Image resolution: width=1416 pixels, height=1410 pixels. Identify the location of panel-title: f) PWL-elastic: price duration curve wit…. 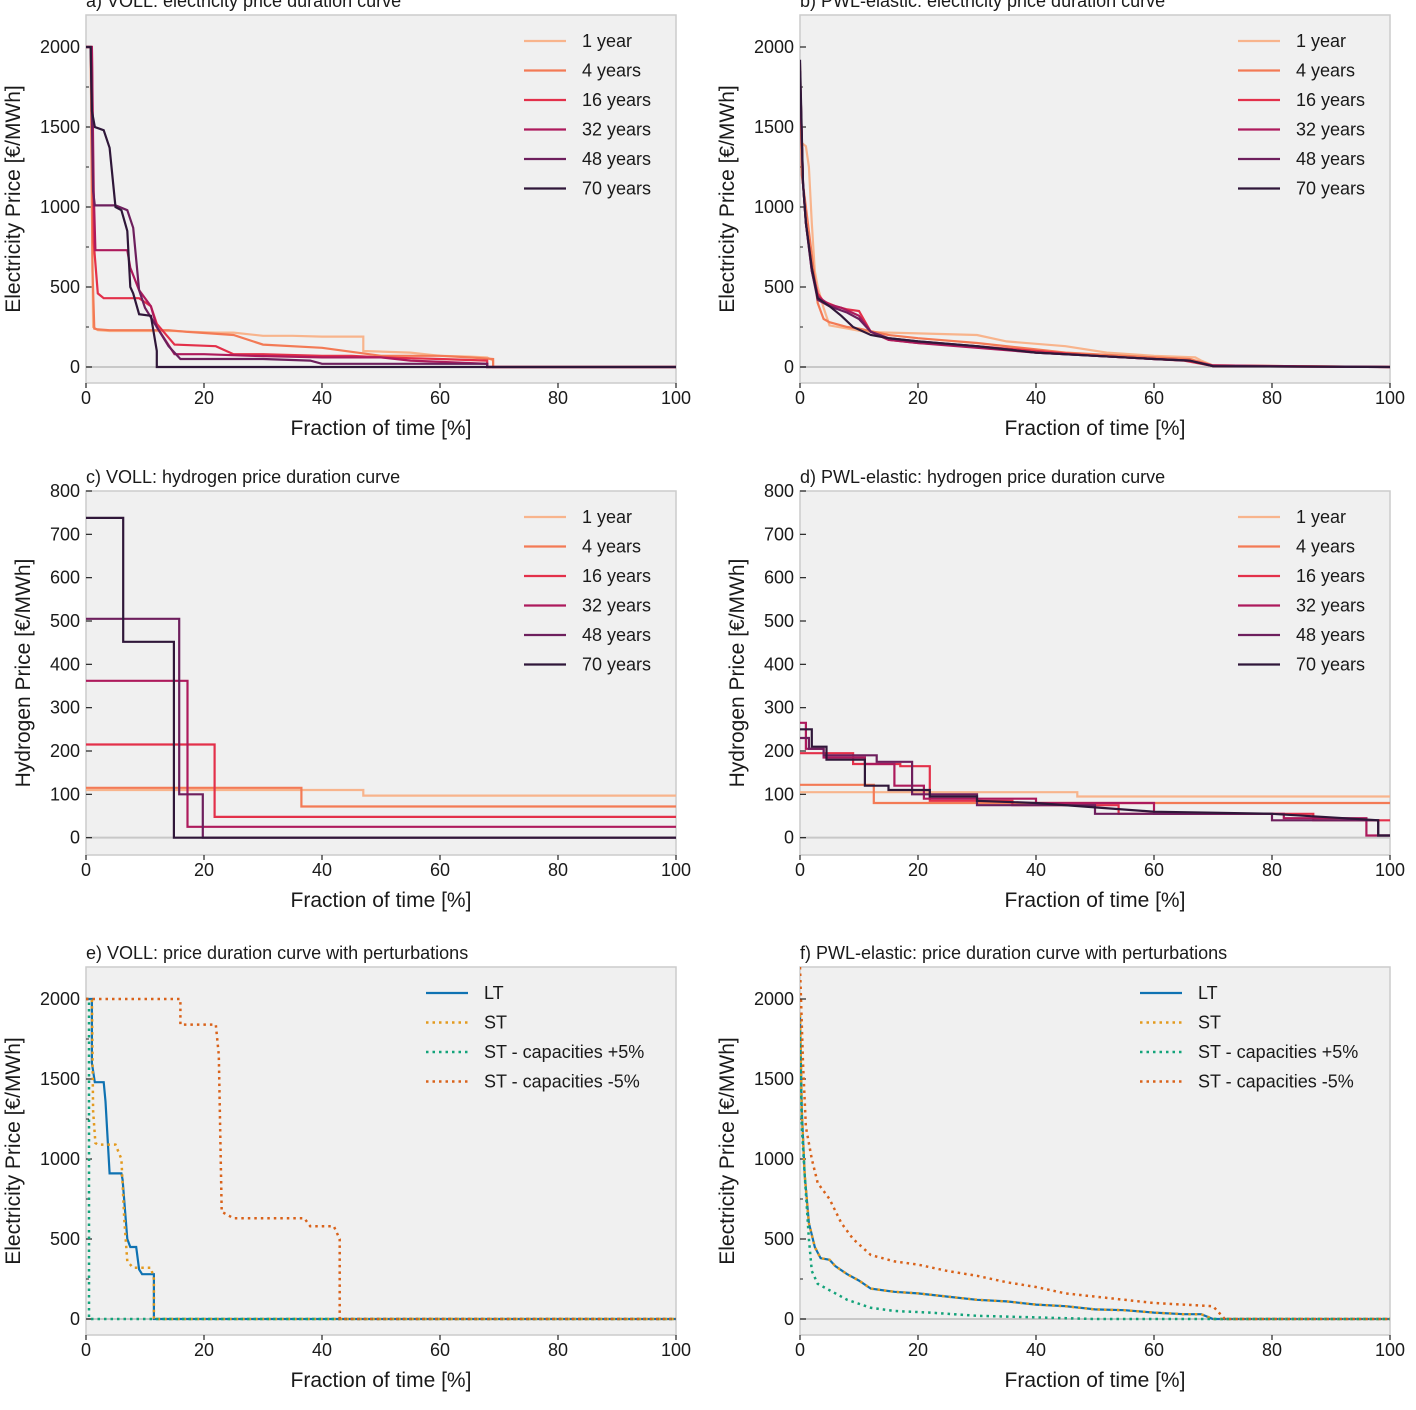
(1013, 953).